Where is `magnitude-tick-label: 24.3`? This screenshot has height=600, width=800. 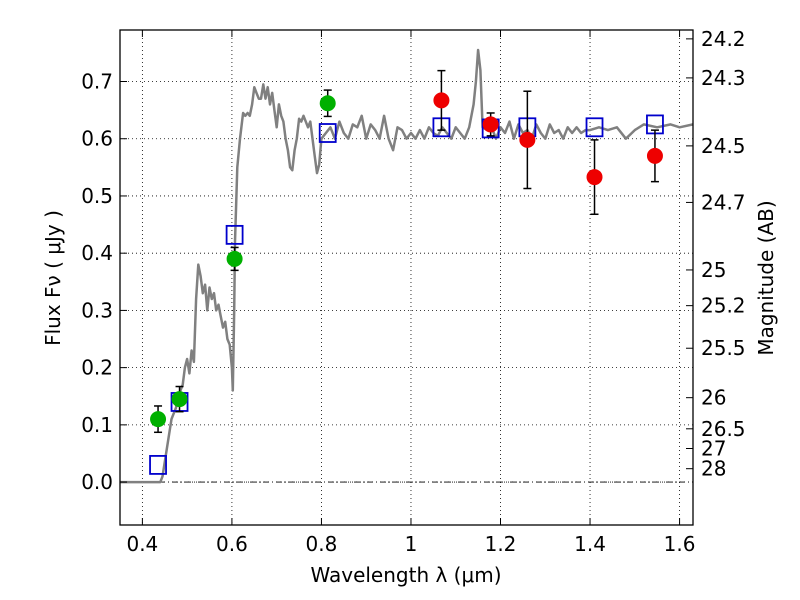
magnitude-tick-label: 24.3 is located at coordinates (723, 78).